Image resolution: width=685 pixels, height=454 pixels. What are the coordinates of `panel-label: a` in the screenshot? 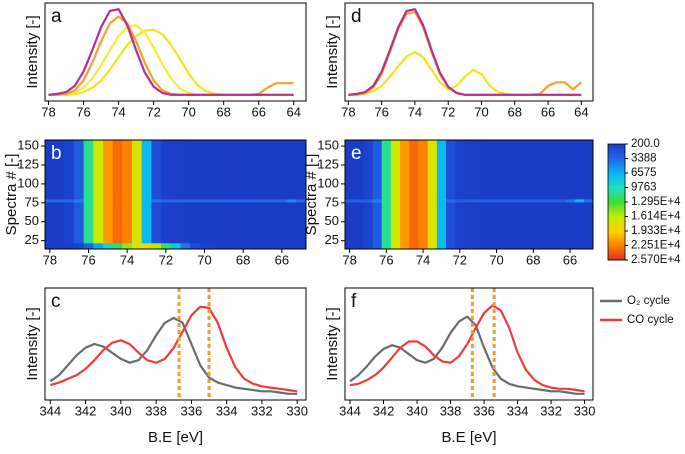 It's located at (56, 16).